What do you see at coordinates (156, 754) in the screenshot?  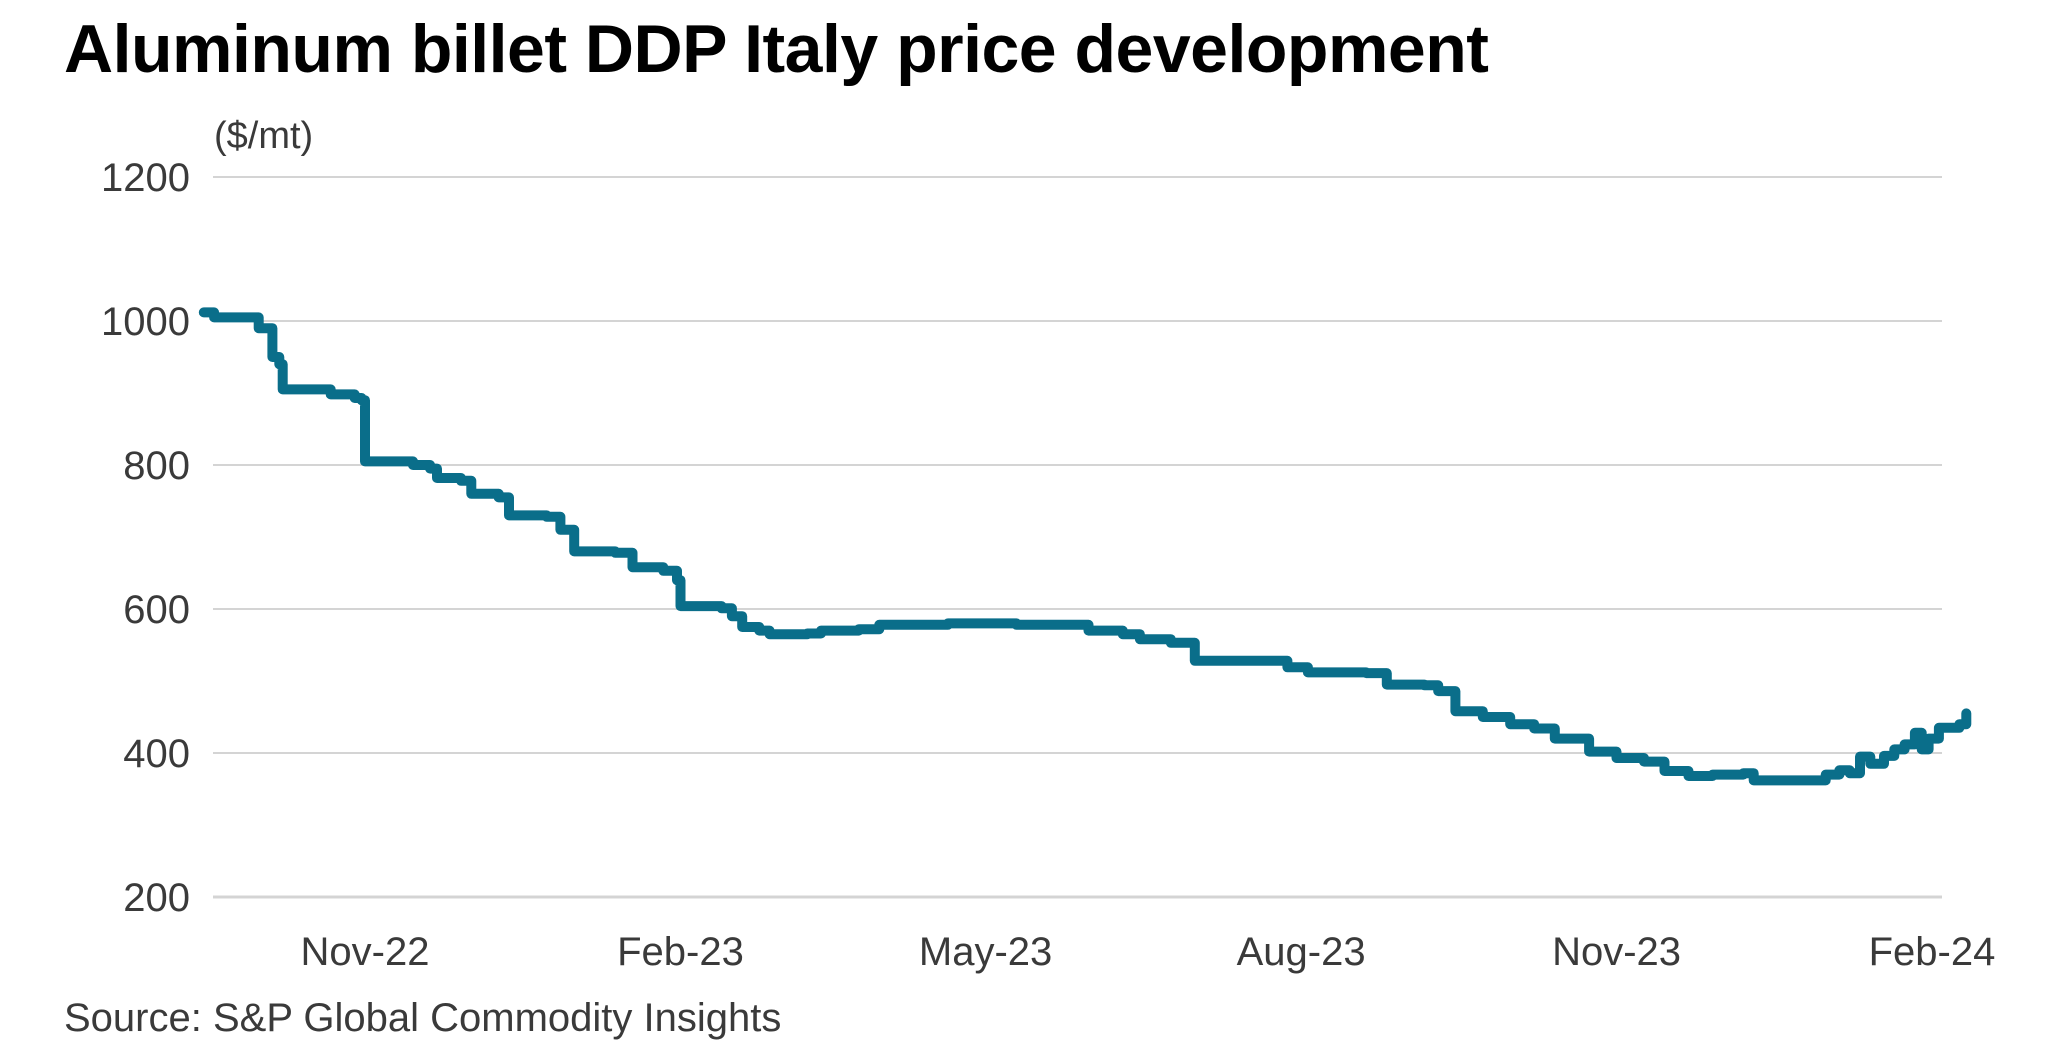 I see `y-tick-label: 400` at bounding box center [156, 754].